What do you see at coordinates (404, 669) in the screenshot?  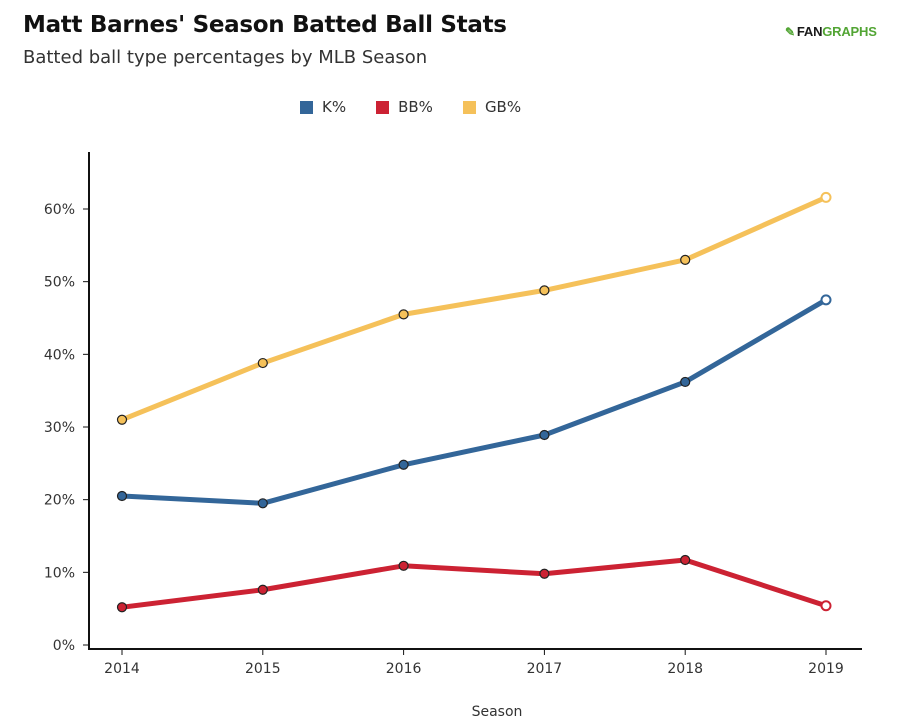 I see `x-tick-label: 2016` at bounding box center [404, 669].